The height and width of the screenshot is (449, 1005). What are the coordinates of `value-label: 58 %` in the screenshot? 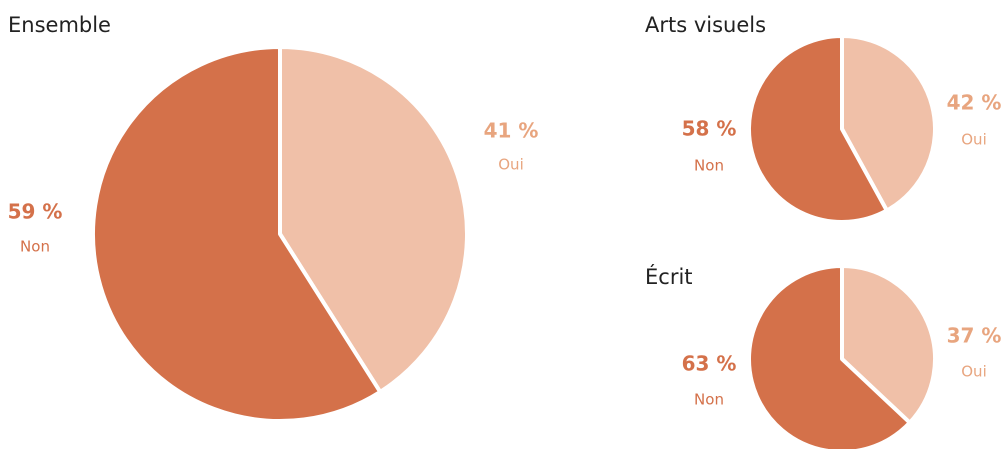 It's located at (709, 129).